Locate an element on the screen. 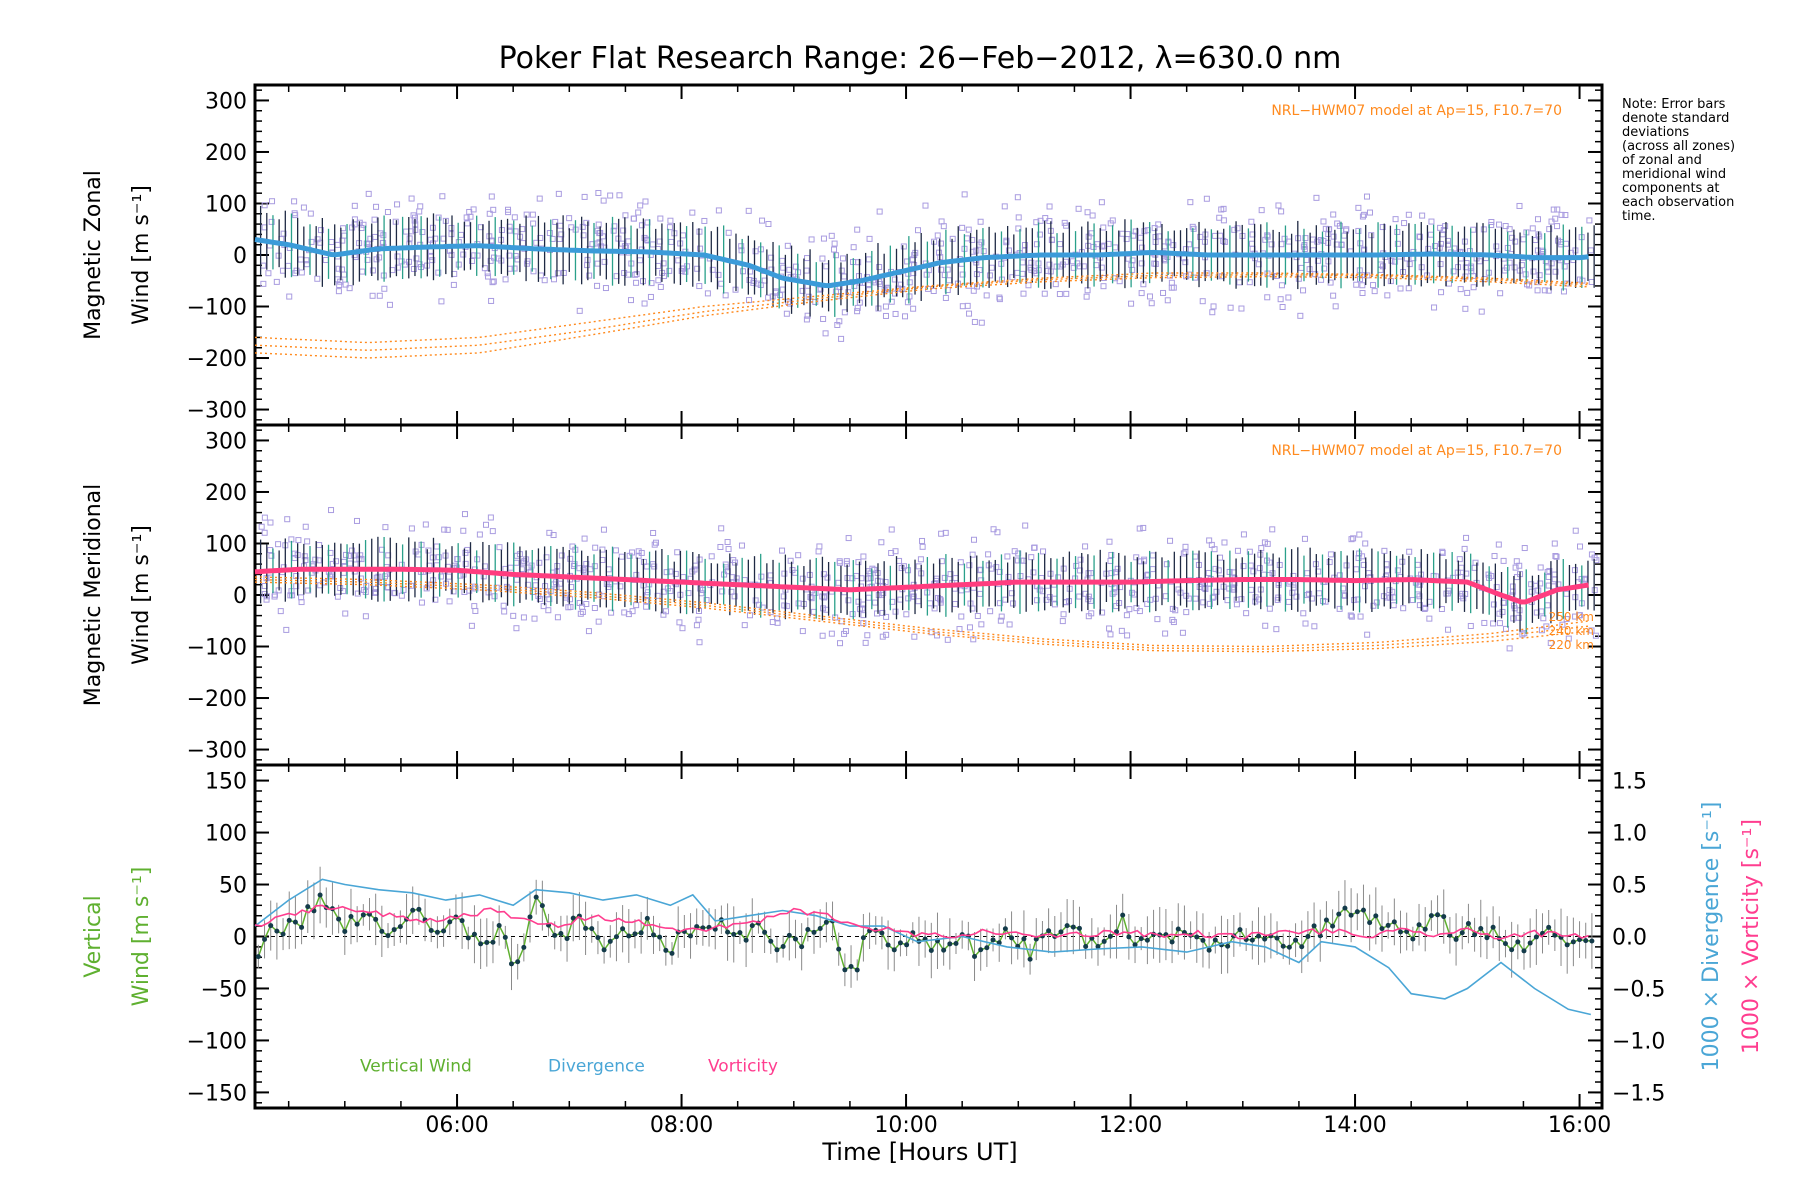  x-tick-label: 10:00 is located at coordinates (905, 1125).